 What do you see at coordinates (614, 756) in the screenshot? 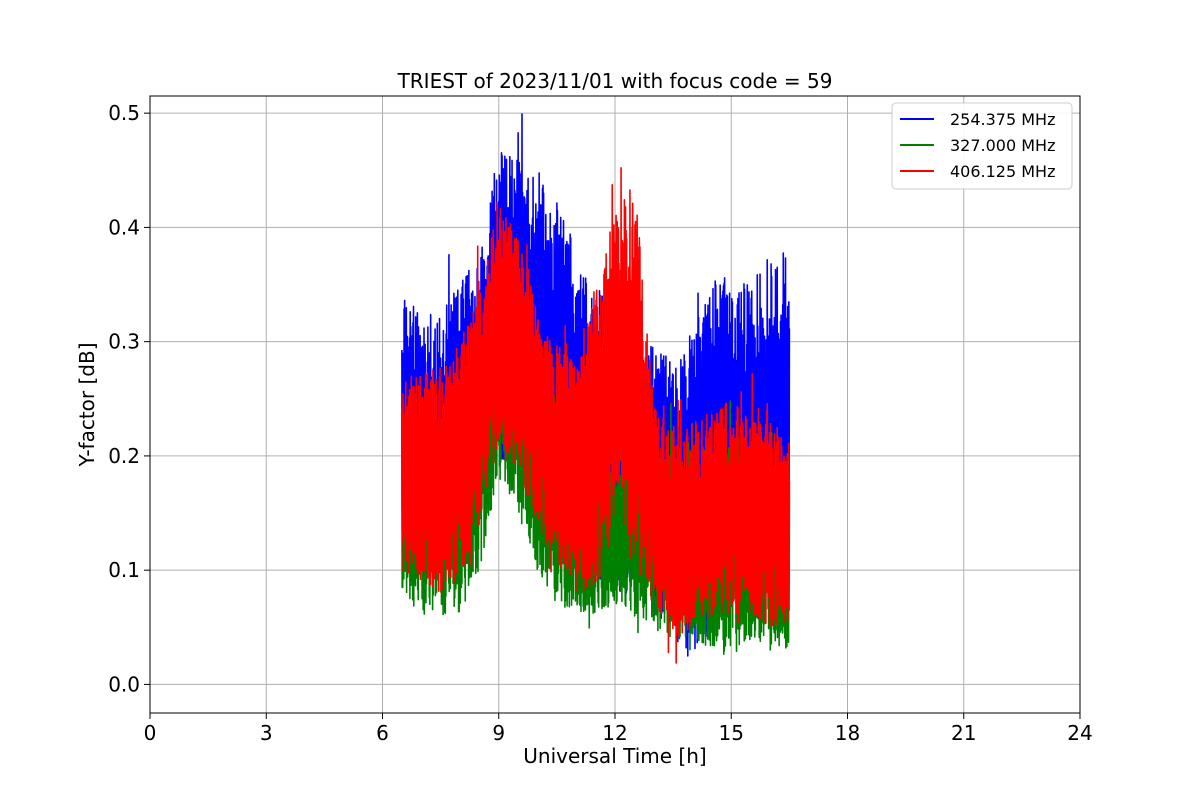
I see `x-axis-title: Universal Time [h]` at bounding box center [614, 756].